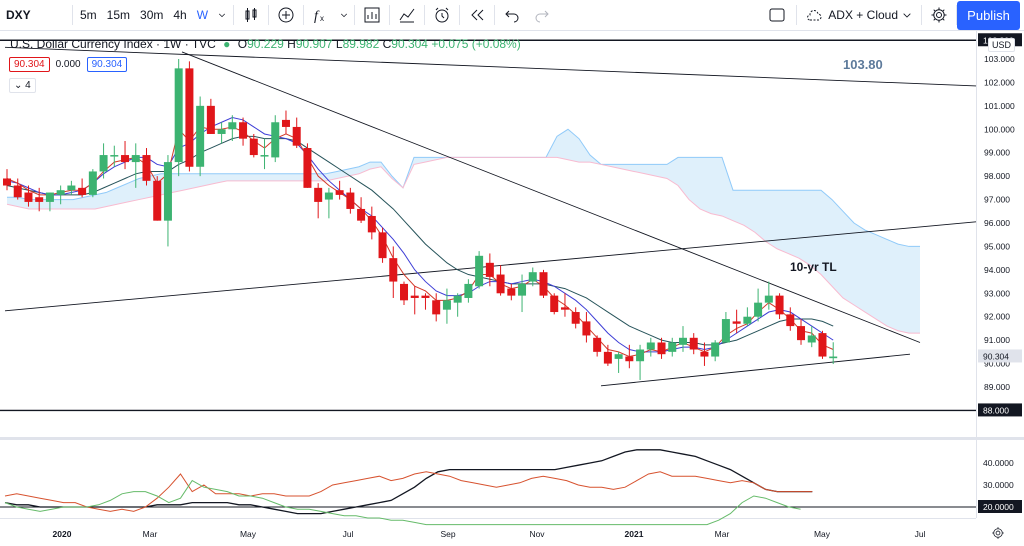 Image resolution: width=1024 pixels, height=546 pixels. Describe the element at coordinates (180, 15) in the screenshot. I see `interval-4h: 4h` at that location.